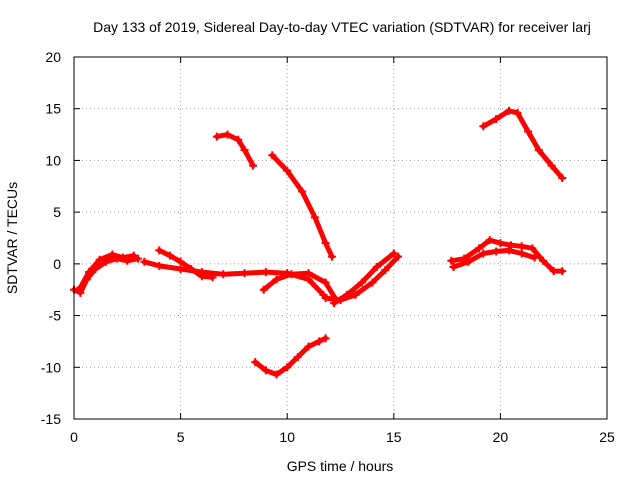 The width and height of the screenshot is (640, 480). I want to click on y-tick-label: -5, so click(55, 316).